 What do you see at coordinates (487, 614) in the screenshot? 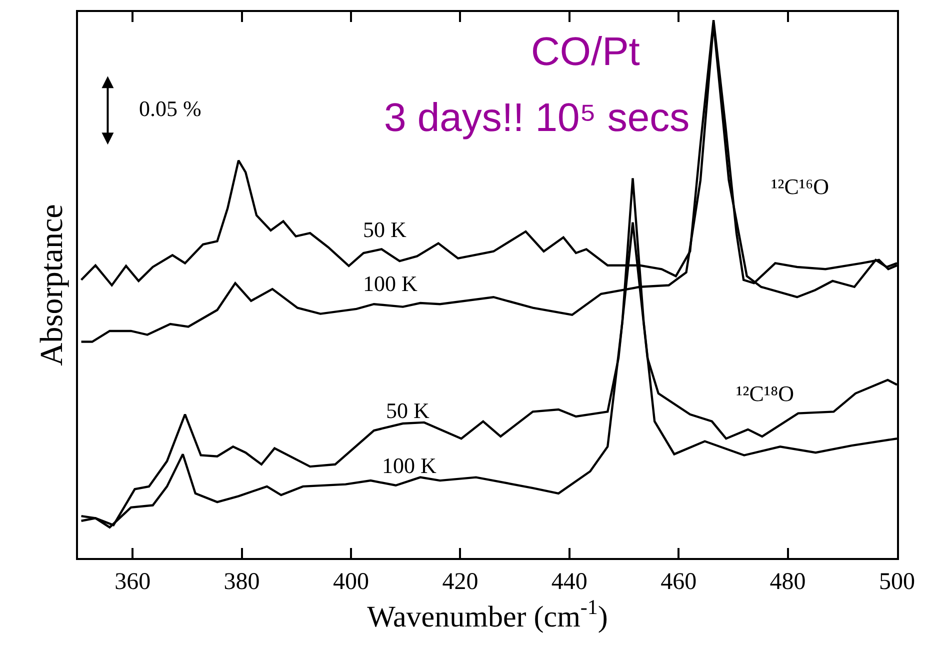
I see `x-axis-title: Wavenumber (cm$^{-1}$)` at bounding box center [487, 614].